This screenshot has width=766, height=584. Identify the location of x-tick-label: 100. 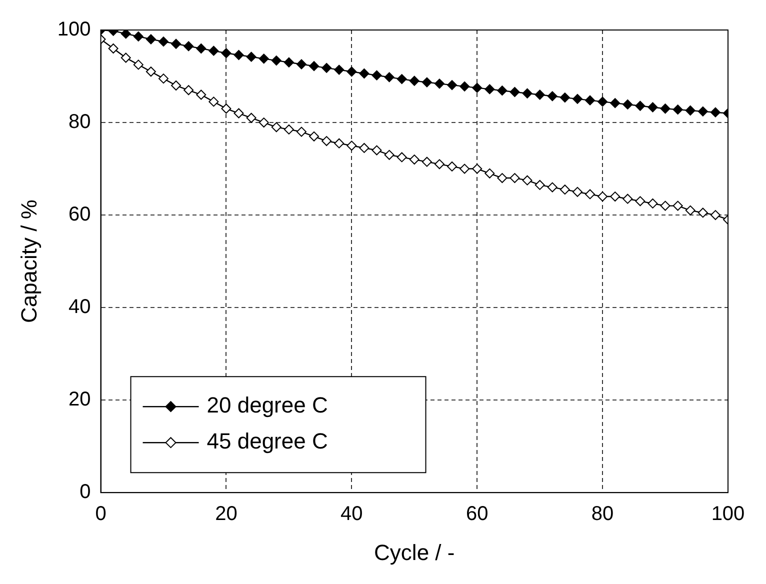
(728, 514).